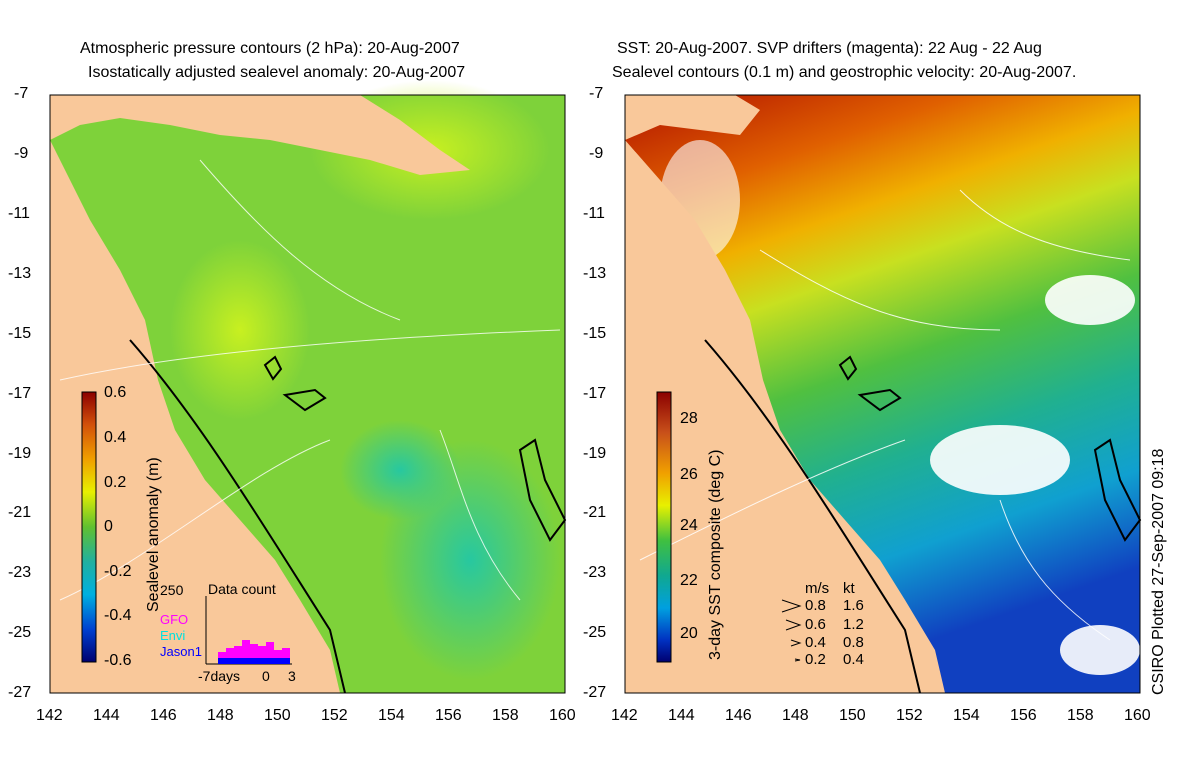  I want to click on colorbar-tick: 0.2, so click(115, 482).